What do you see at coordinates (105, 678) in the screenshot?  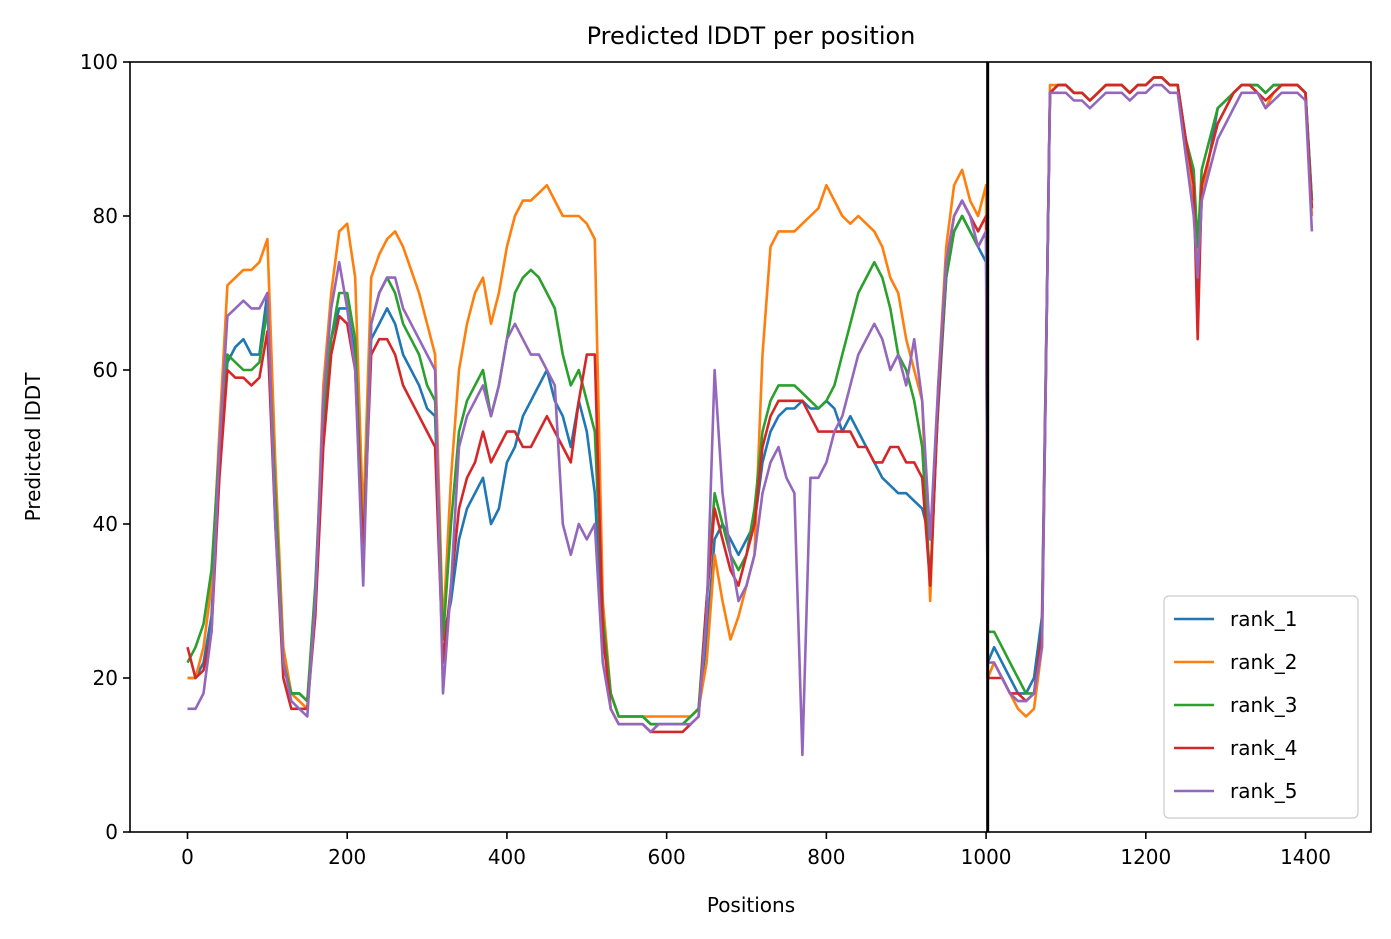 I see `y-tick-label: 20` at bounding box center [105, 678].